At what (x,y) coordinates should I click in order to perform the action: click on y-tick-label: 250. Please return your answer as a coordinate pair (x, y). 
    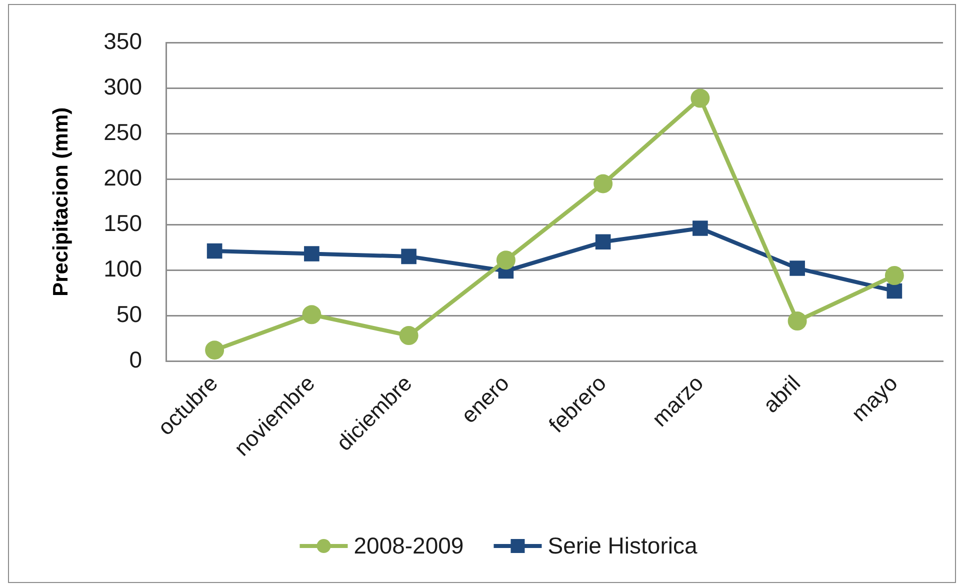
    Looking at the image, I should click on (123, 132).